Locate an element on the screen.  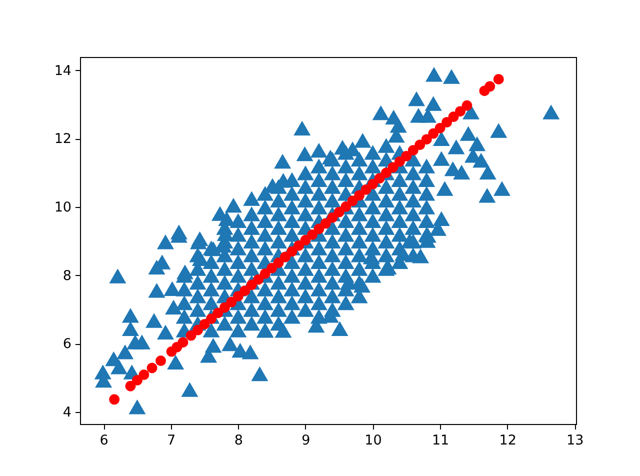
y-tick-label: 12 is located at coordinates (63, 139).